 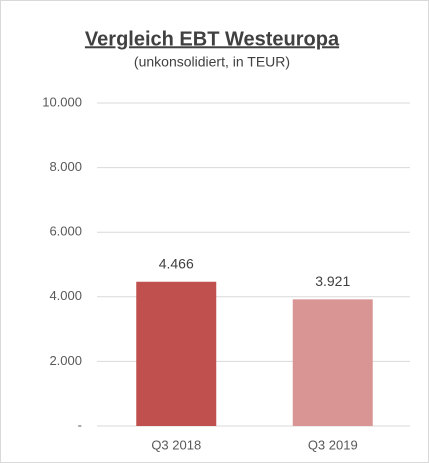 What do you see at coordinates (176, 444) in the screenshot?
I see `x-tick-label: Q3 2018` at bounding box center [176, 444].